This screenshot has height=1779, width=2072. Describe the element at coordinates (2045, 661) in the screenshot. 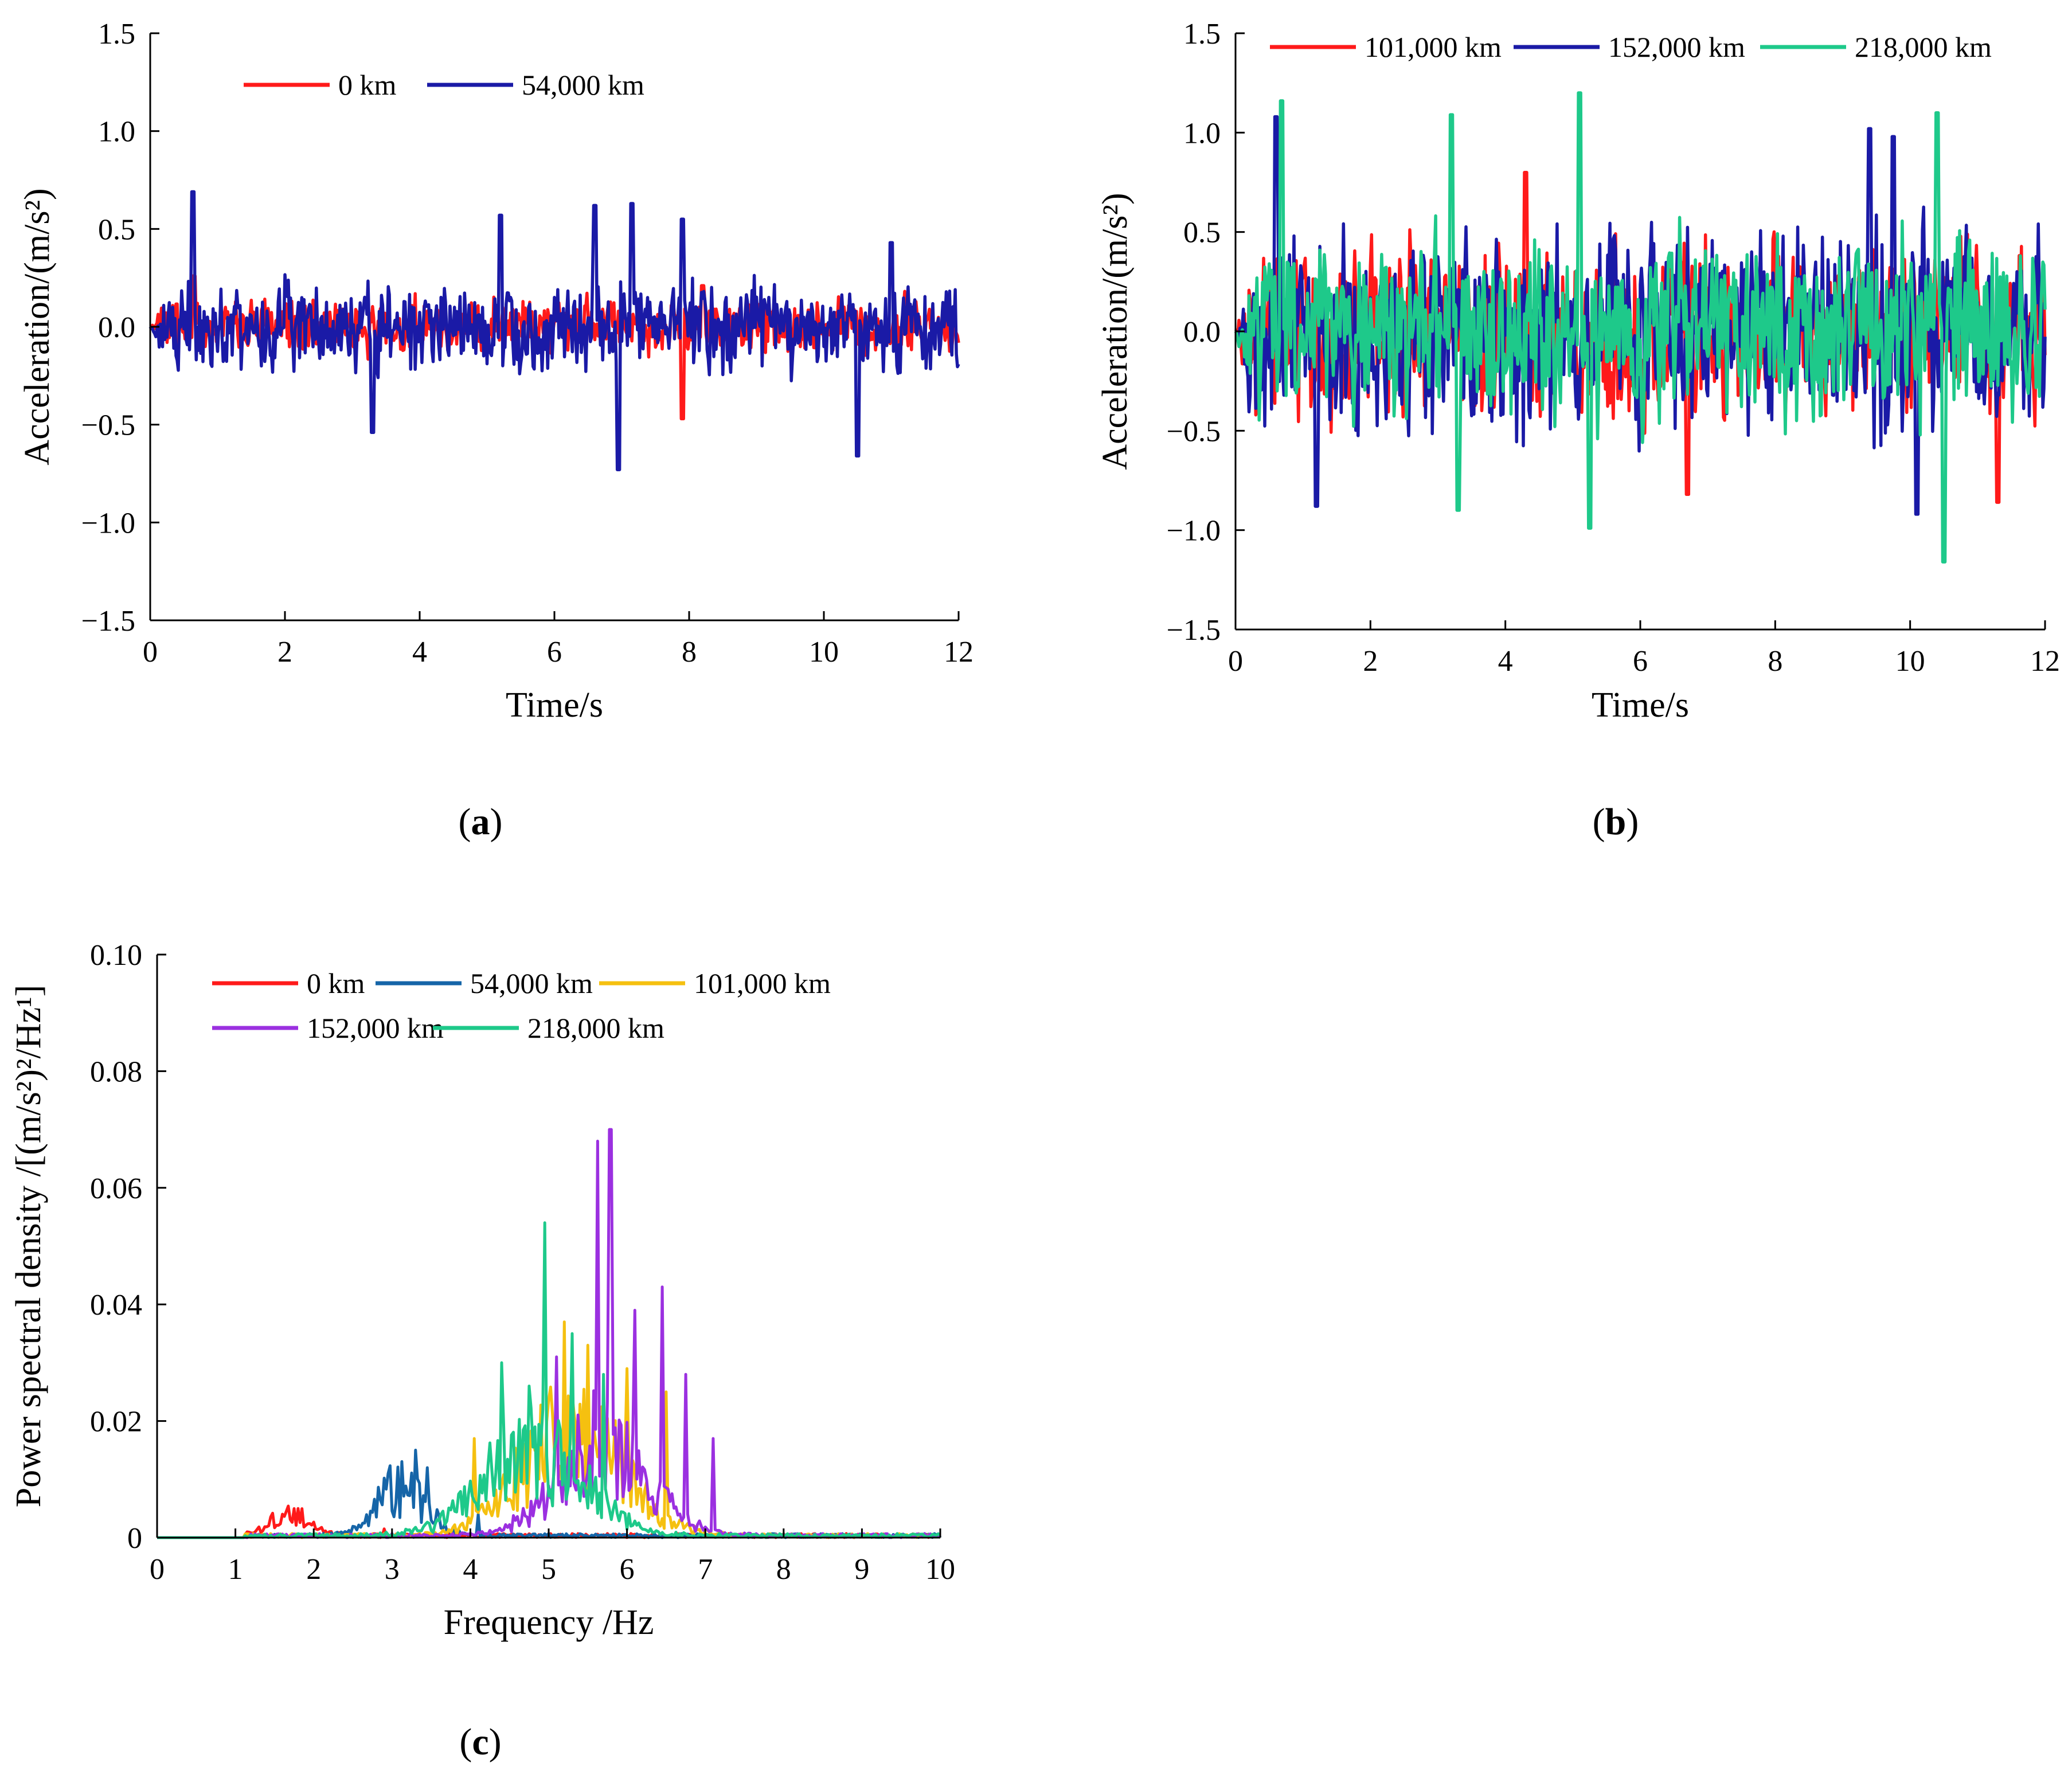

I see `x-tick-label-b-6: 12` at that location.